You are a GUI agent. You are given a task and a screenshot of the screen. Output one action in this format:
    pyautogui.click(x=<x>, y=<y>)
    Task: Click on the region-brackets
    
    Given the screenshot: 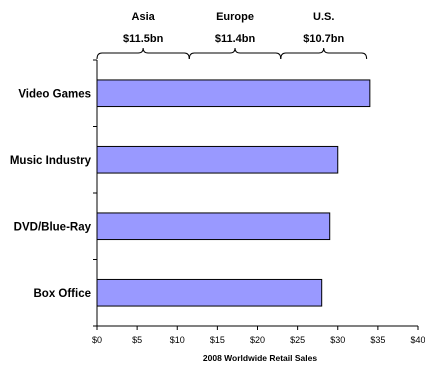 What is the action you would take?
    pyautogui.click(x=232, y=53)
    